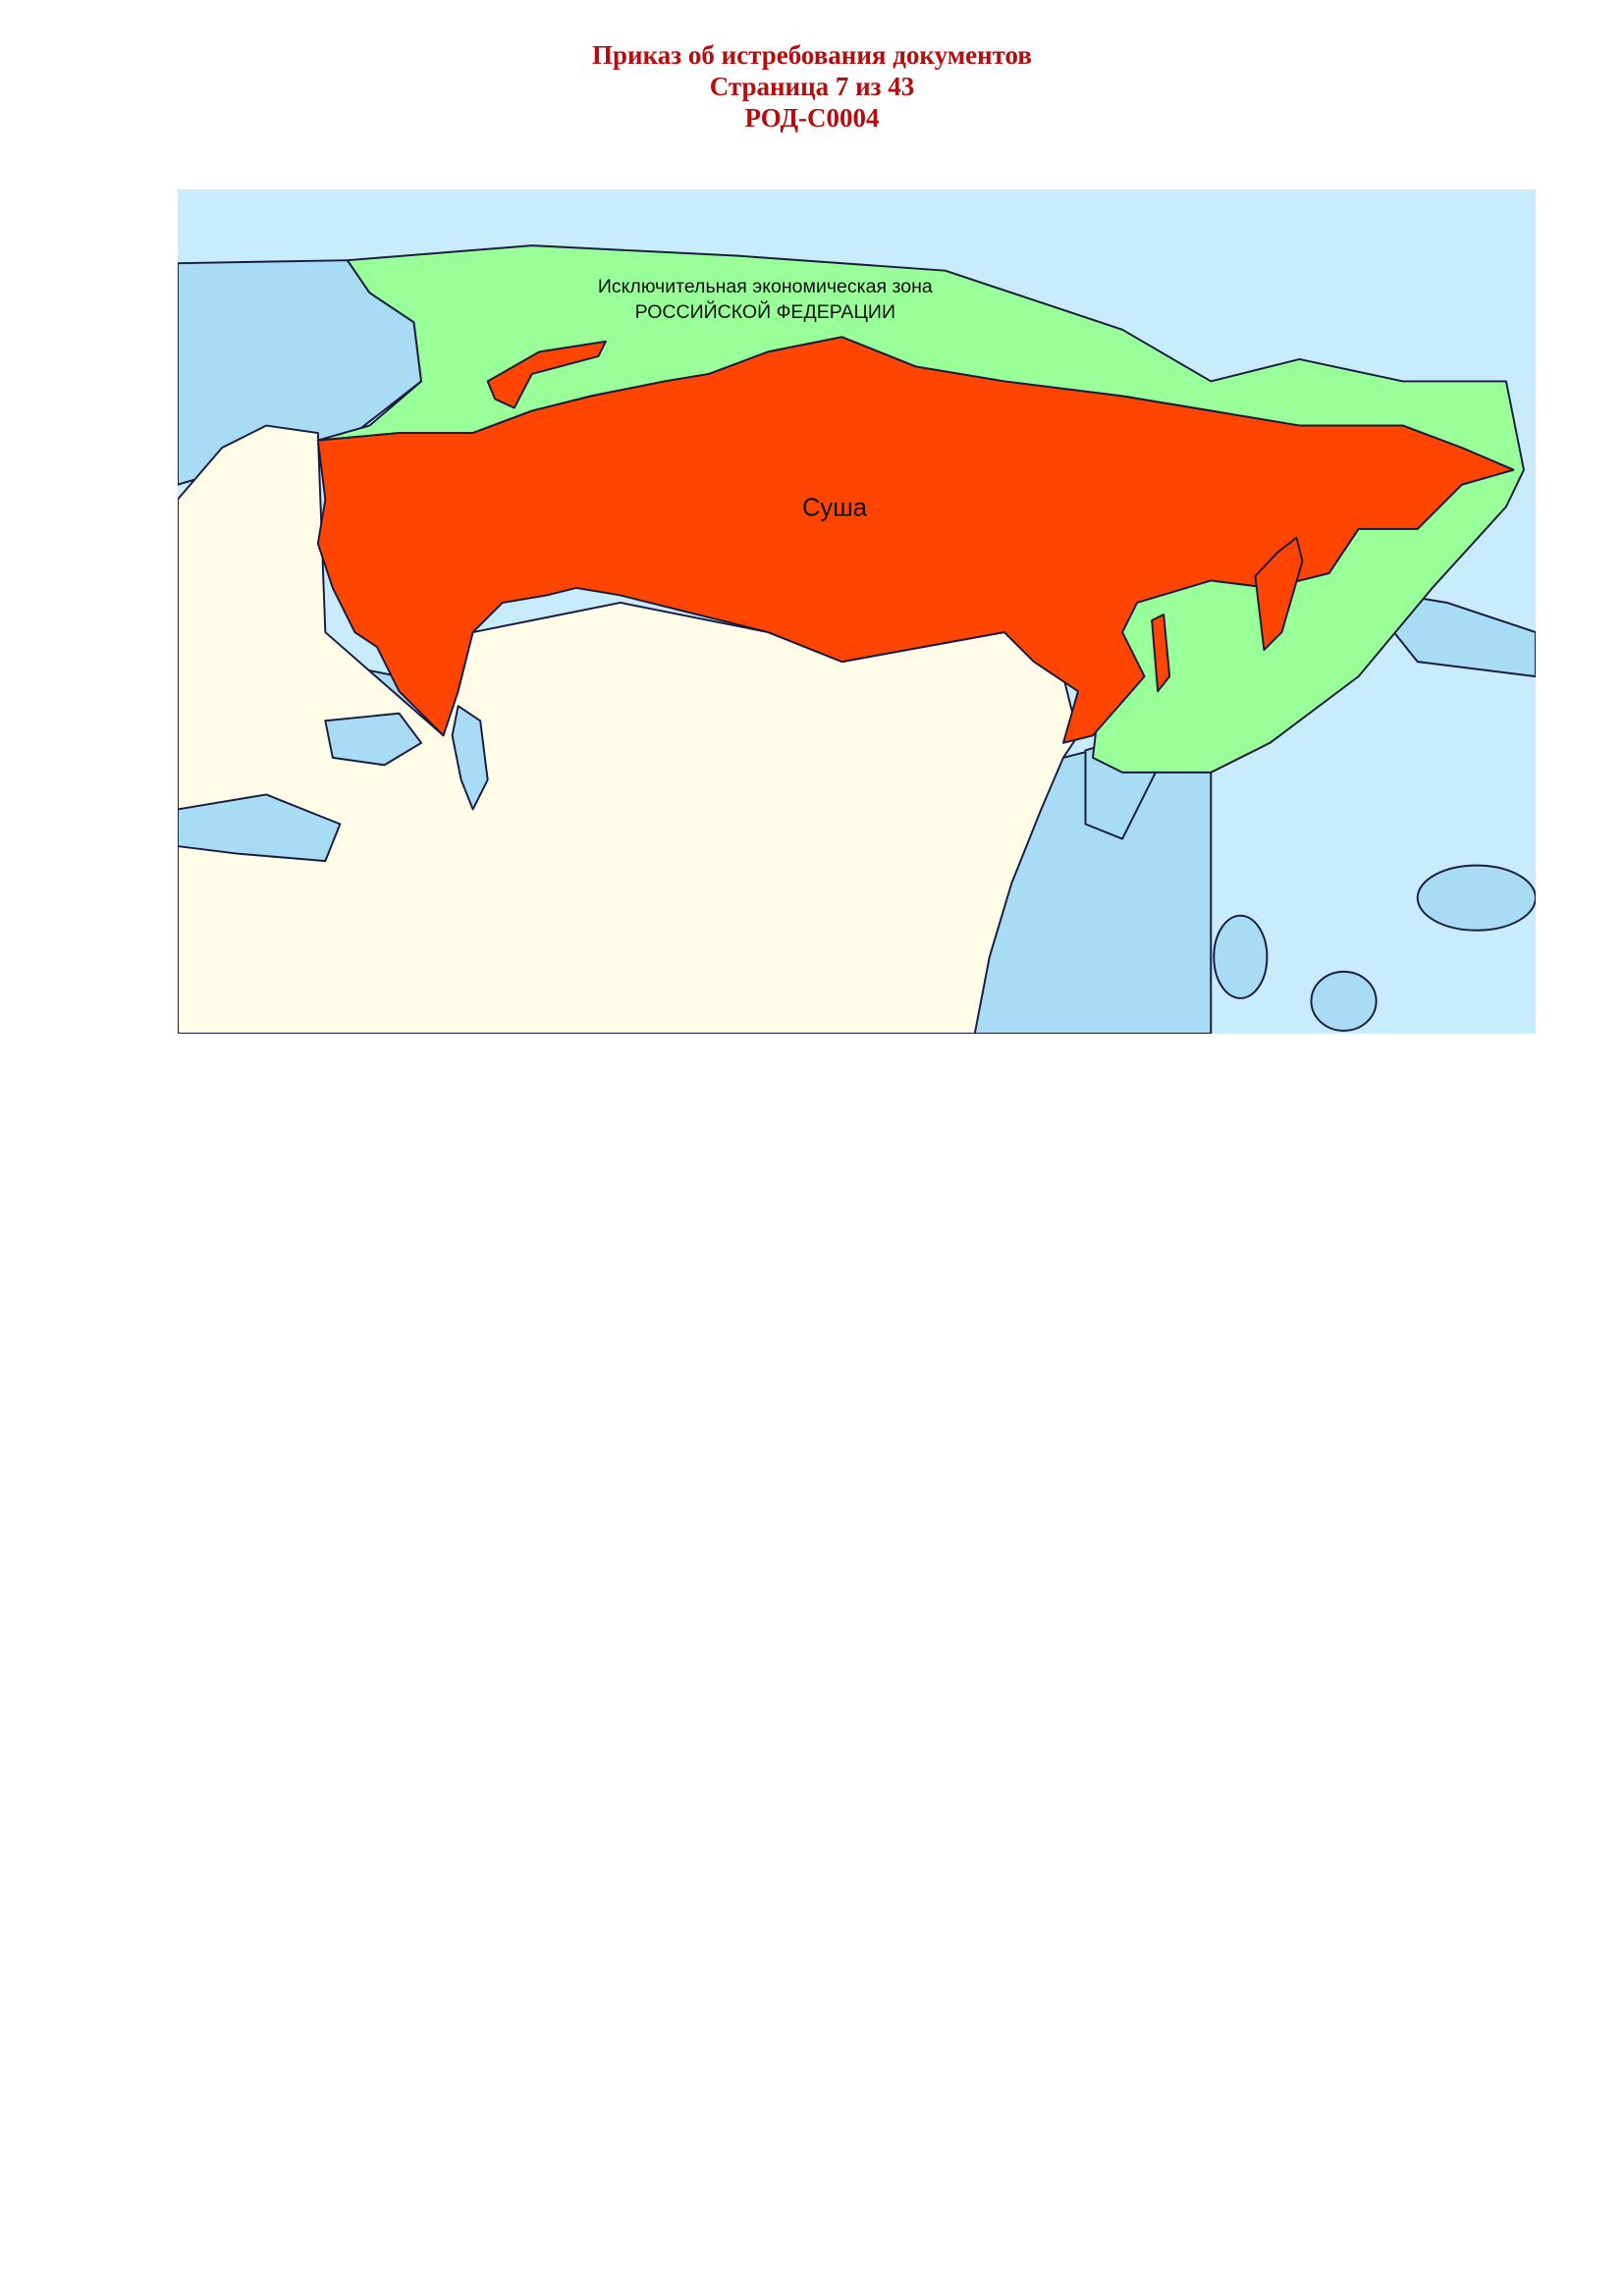  I want to click on eez-label-line1: Исключительная экономическая зона, so click(765, 286).